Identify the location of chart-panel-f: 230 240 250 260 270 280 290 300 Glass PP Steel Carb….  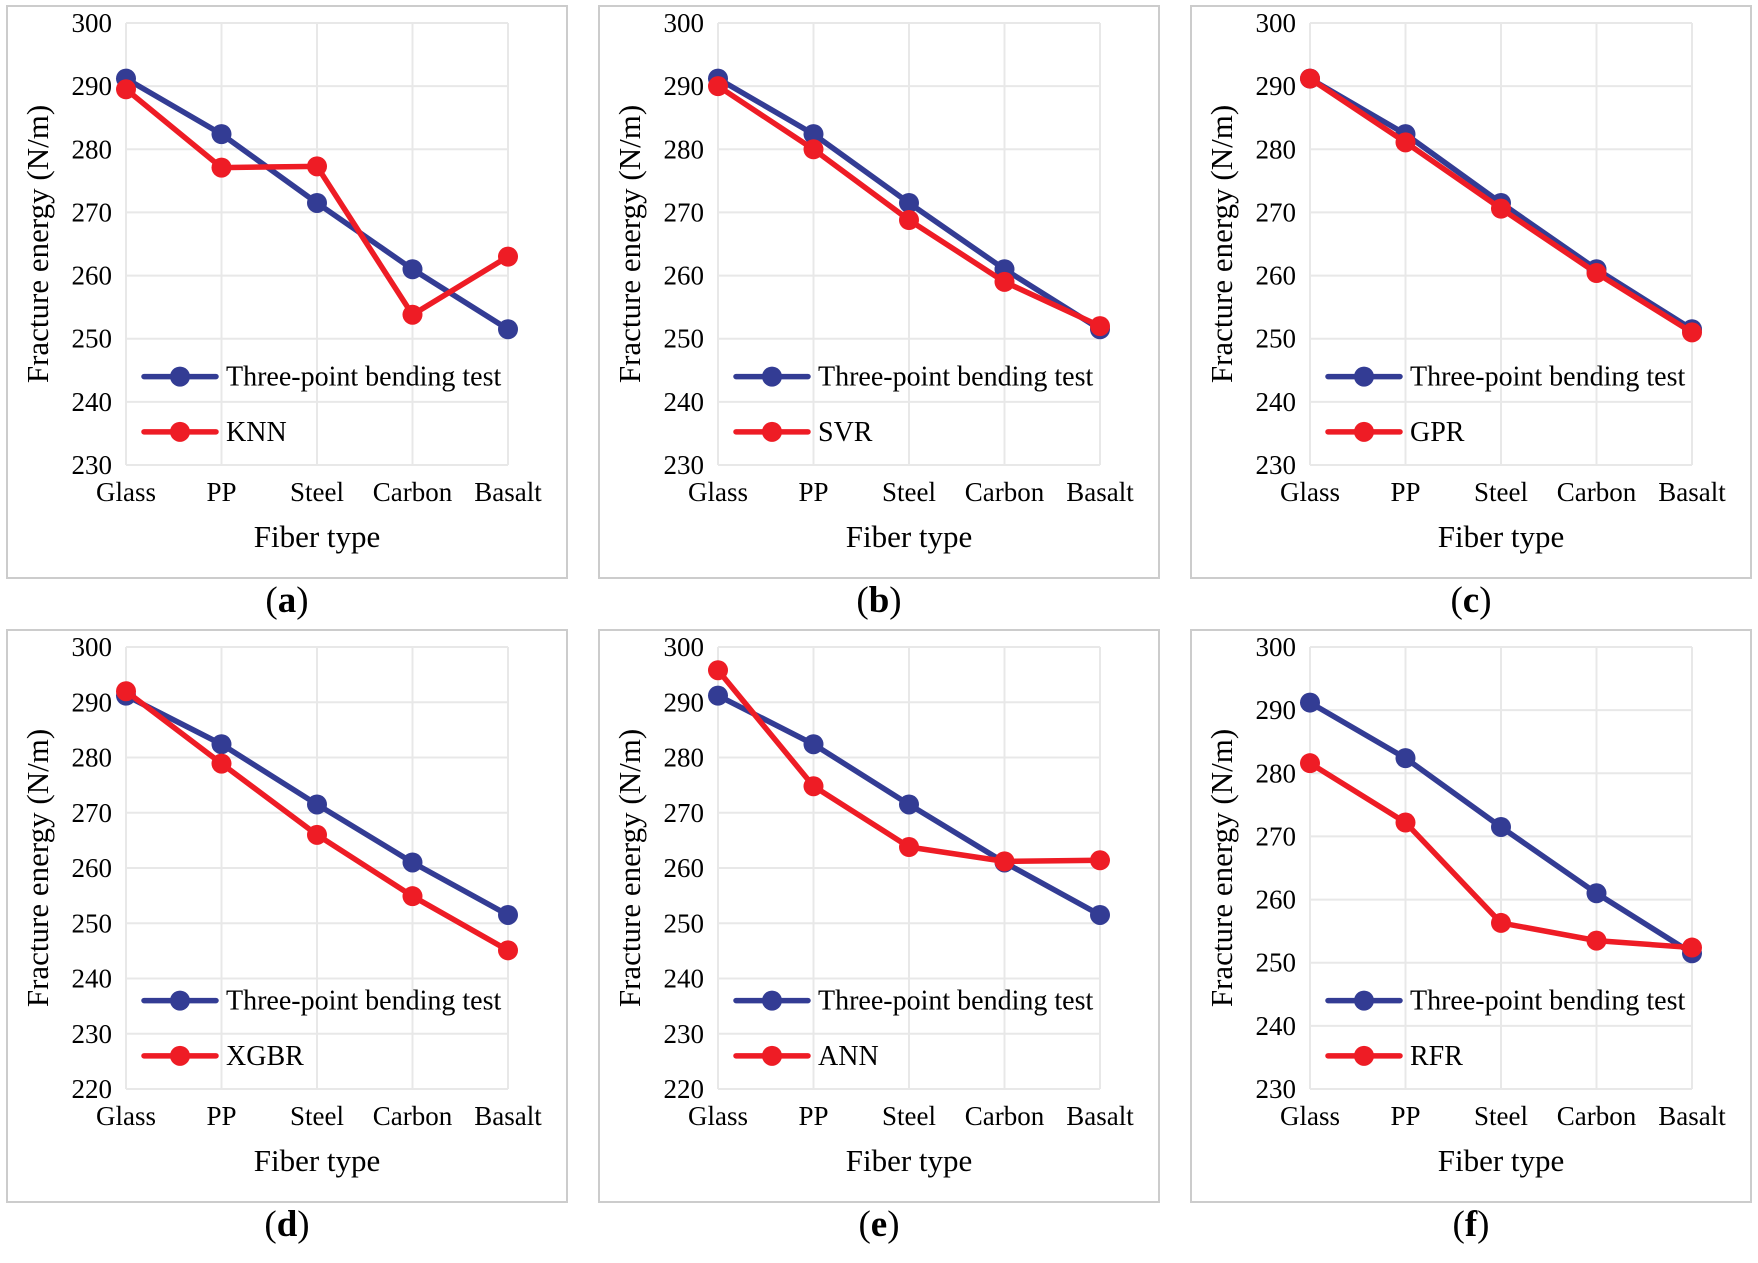
(1471, 916).